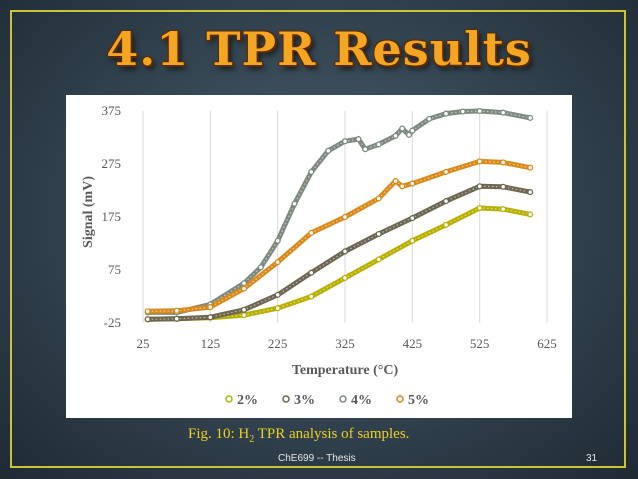  I want to click on point-3%-5, so click(311, 272).